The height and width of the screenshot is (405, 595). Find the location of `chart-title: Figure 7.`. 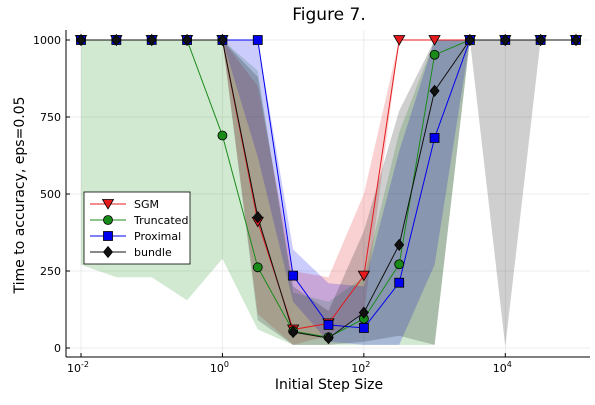

chart-title: Figure 7. is located at coordinates (329, 15).